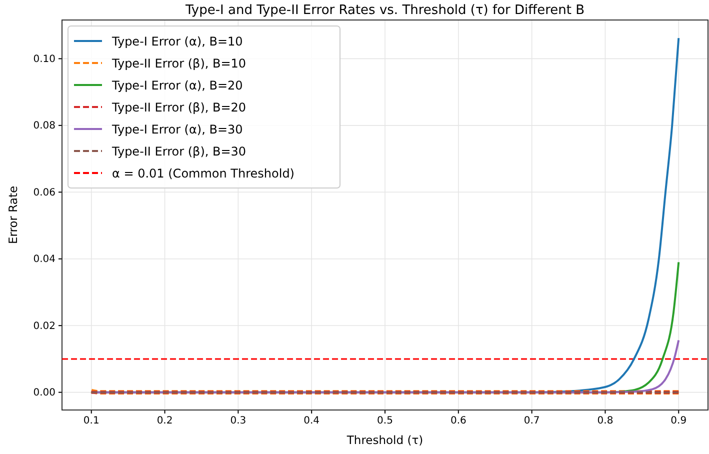  I want to click on y-tick-label: 0.06, so click(44, 192).